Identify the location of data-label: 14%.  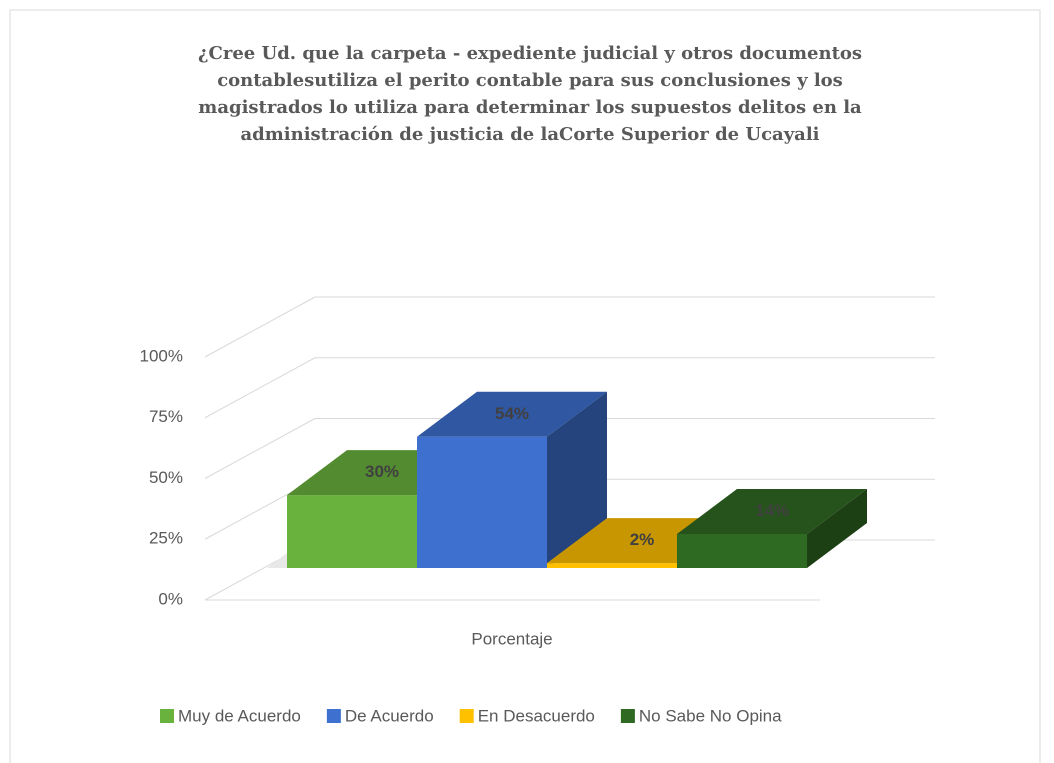
(772, 510).